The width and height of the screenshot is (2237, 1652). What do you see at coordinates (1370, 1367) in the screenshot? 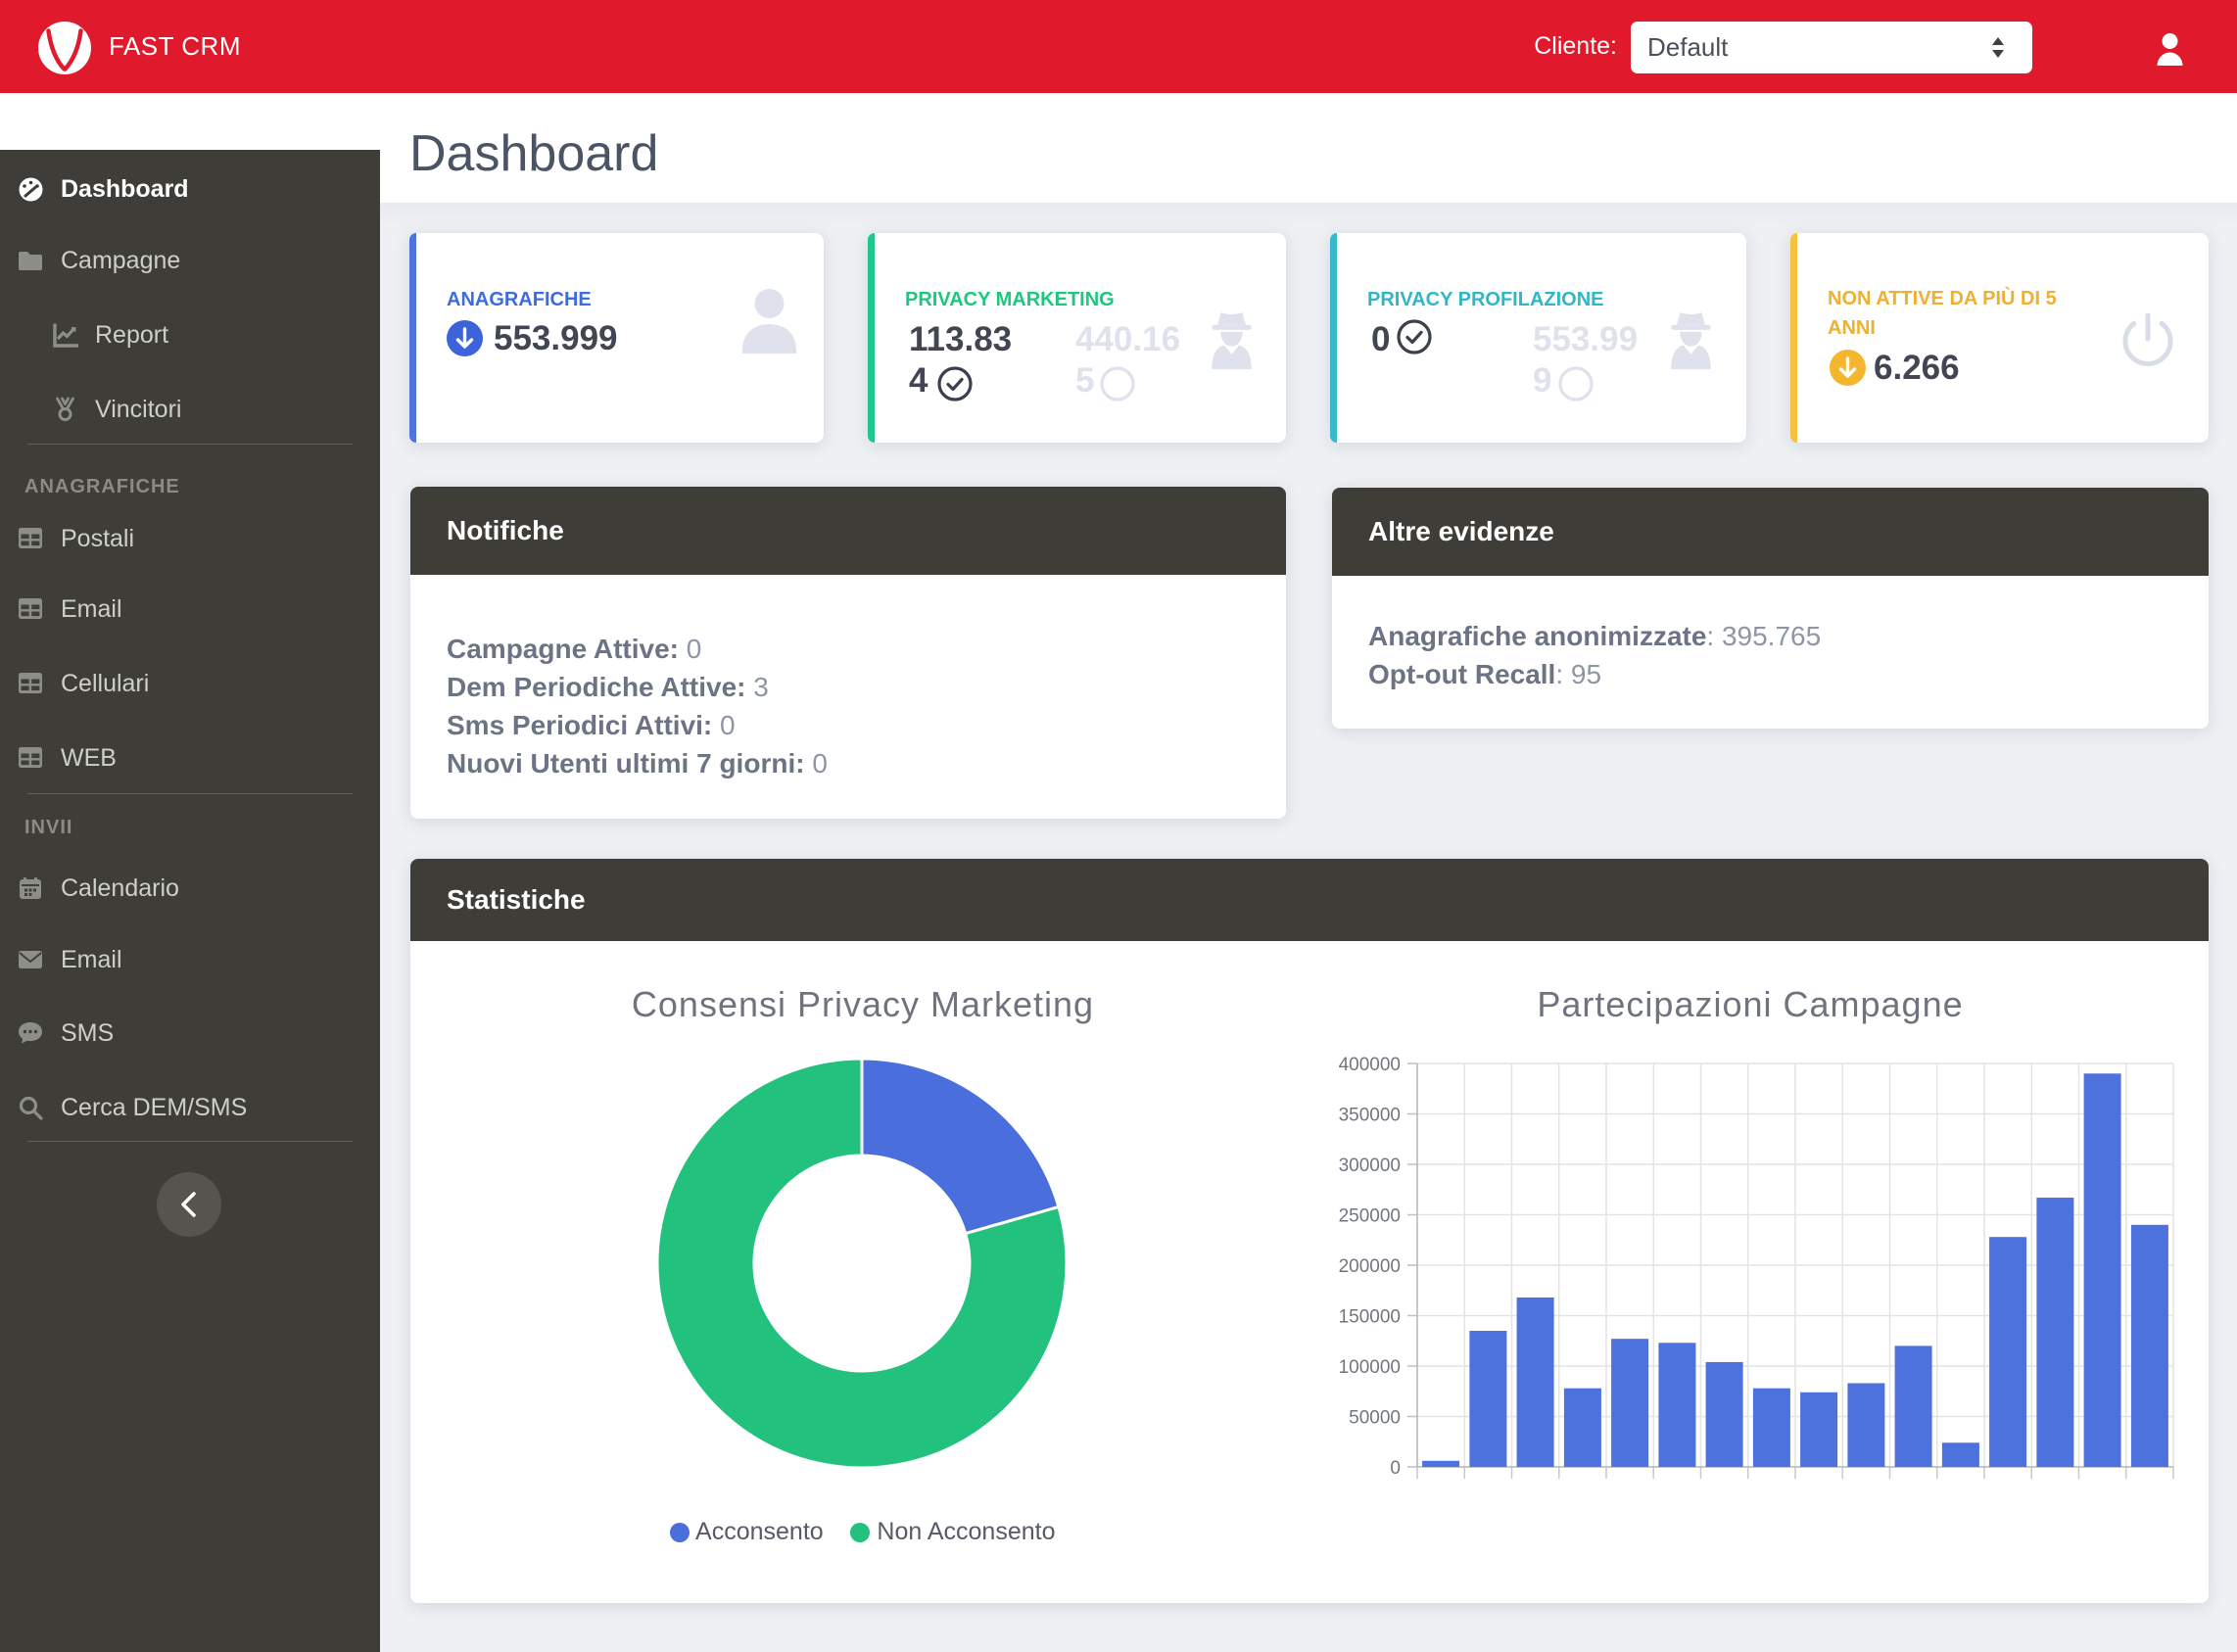
I see `svg-text: 100000` at bounding box center [1370, 1367].